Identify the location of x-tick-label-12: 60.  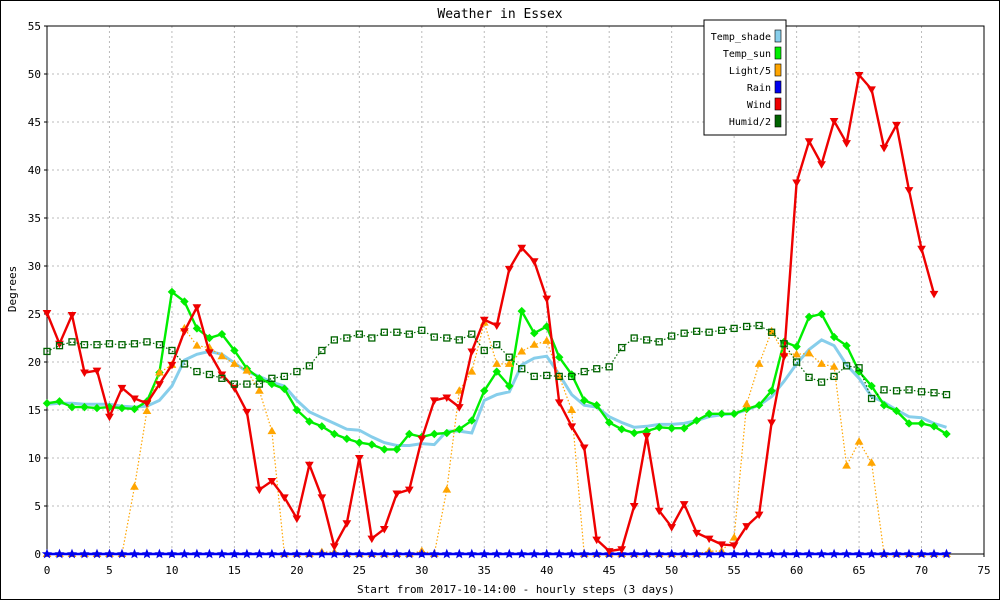
(796, 570).